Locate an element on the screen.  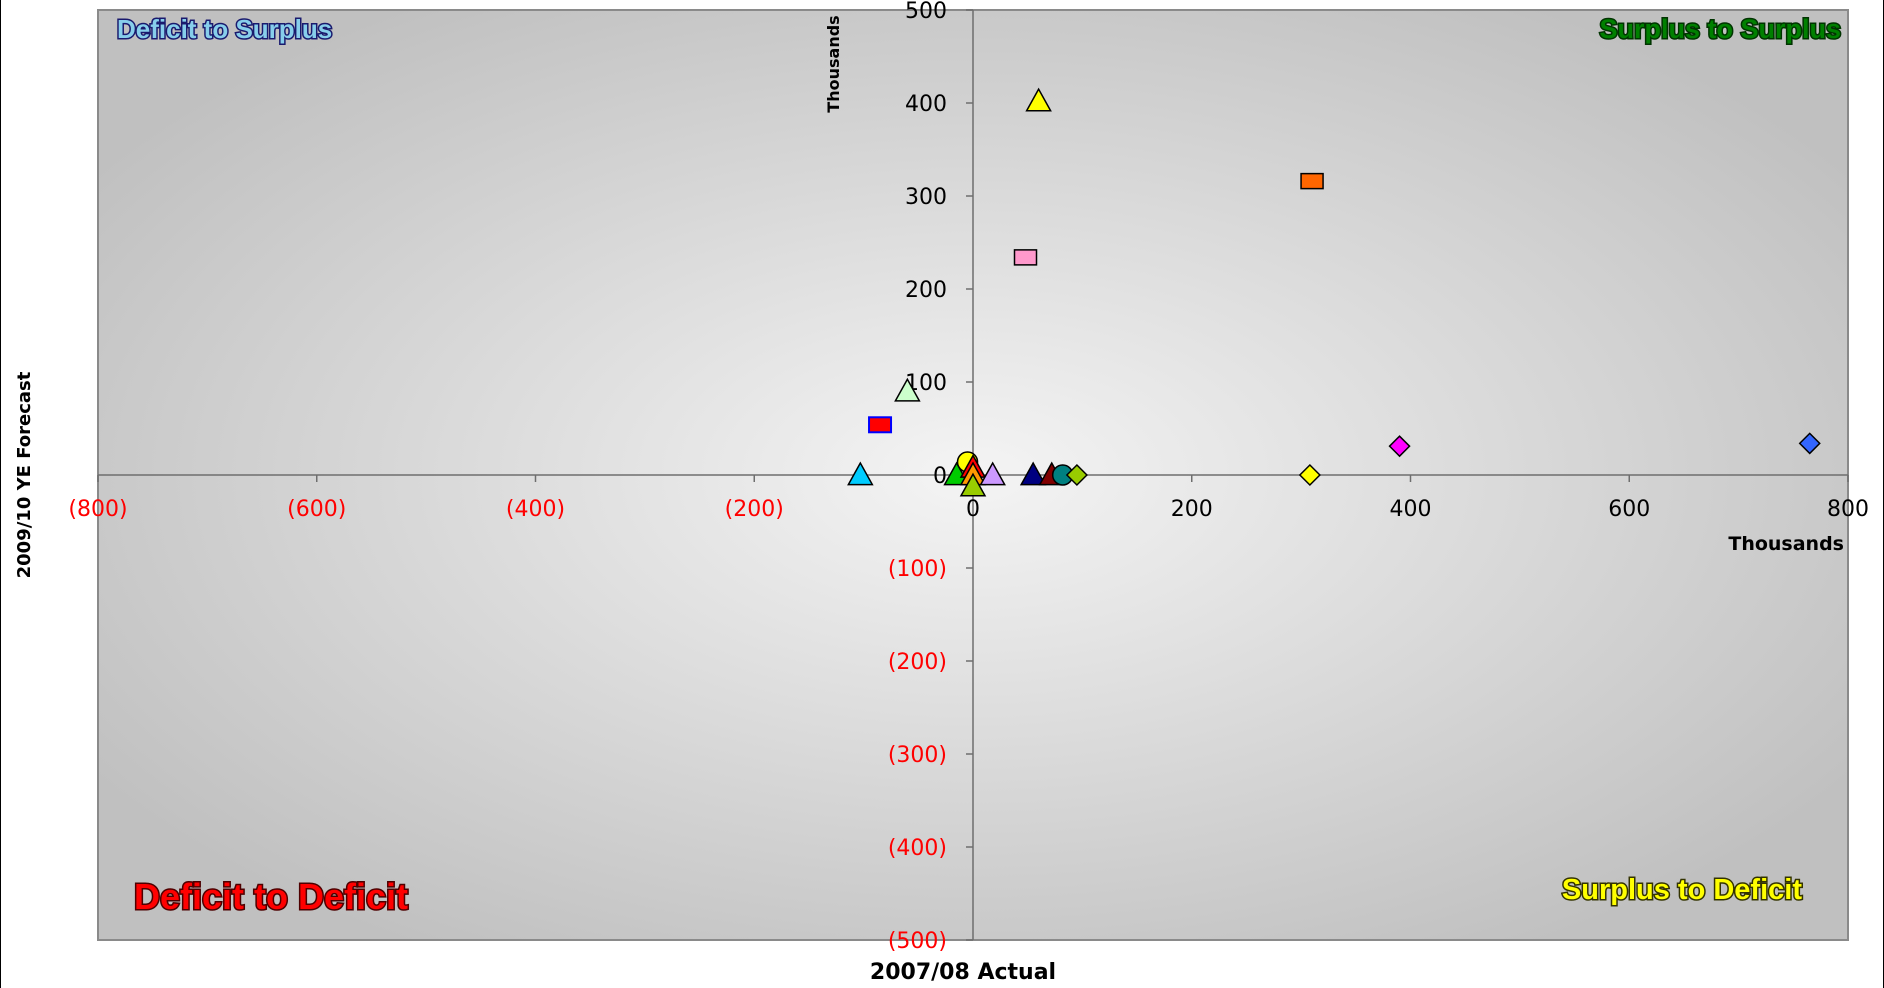
x-tick-label: 200 is located at coordinates (1192, 509).